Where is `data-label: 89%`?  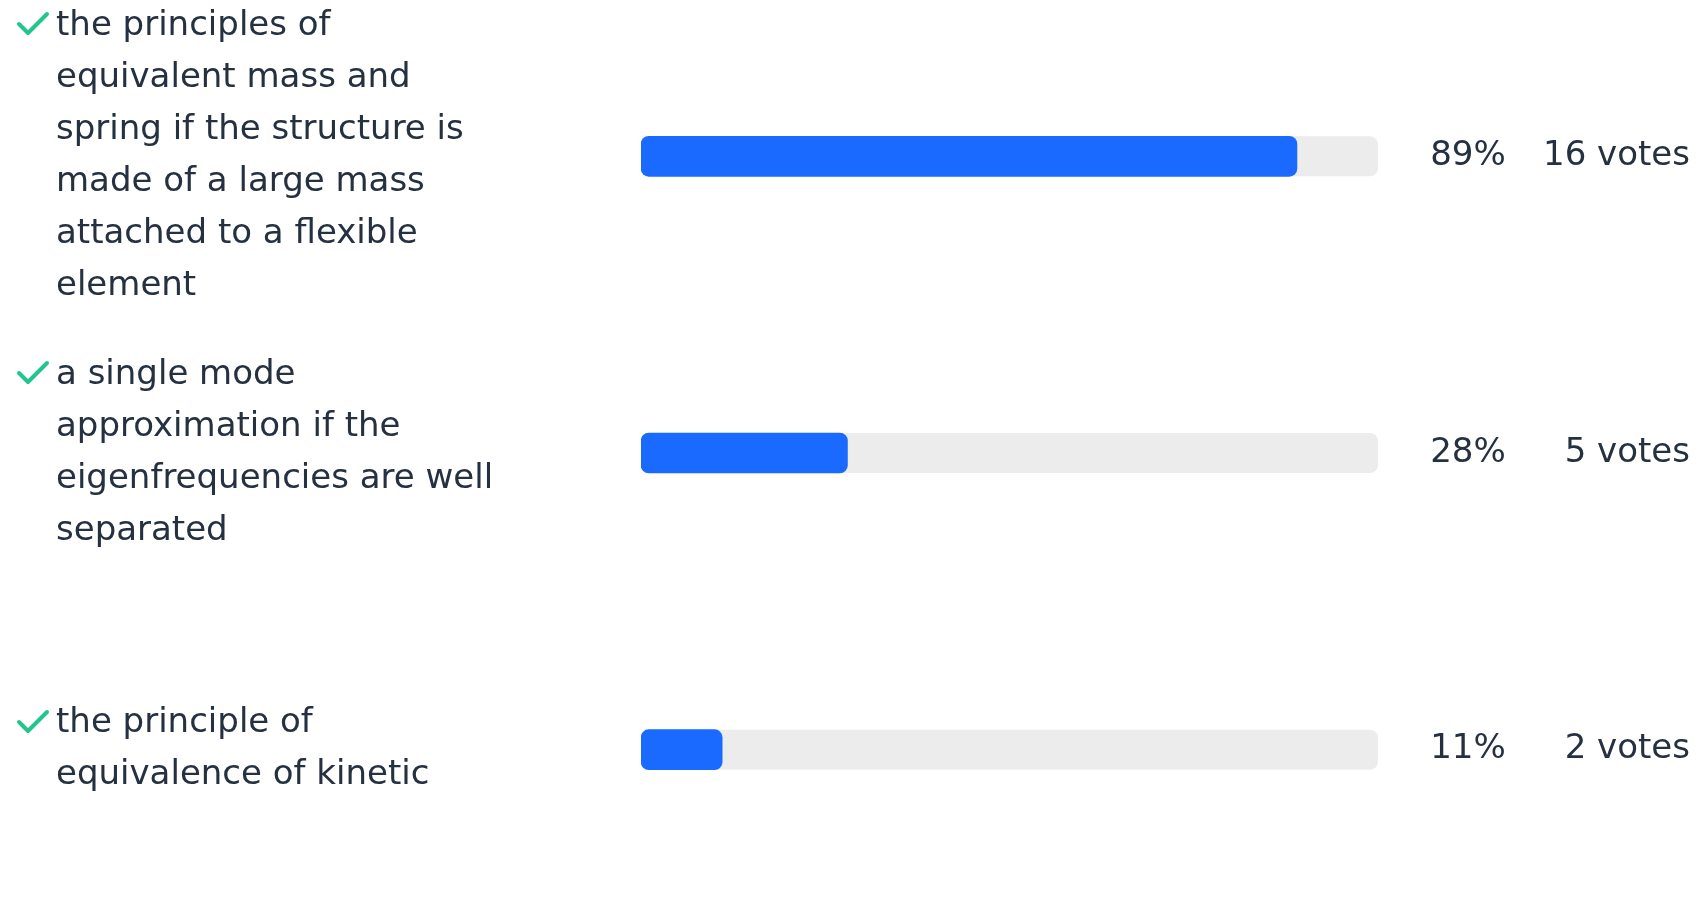 data-label: 89% is located at coordinates (1468, 153).